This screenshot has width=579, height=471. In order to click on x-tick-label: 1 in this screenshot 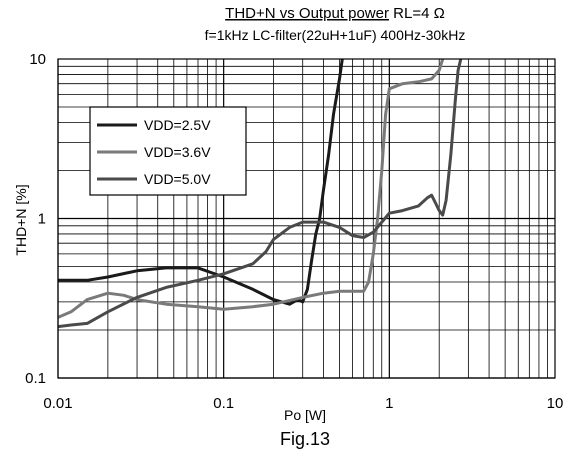, I will do `click(389, 403)`.